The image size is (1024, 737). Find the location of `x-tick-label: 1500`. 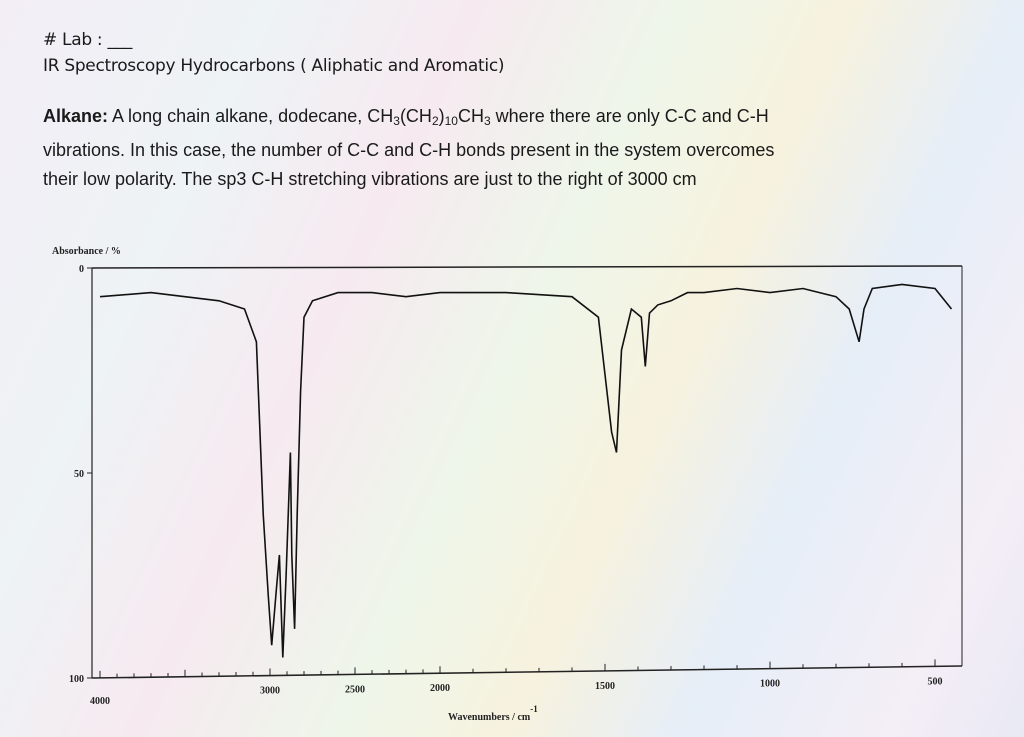

x-tick-label: 1500 is located at coordinates (605, 686).